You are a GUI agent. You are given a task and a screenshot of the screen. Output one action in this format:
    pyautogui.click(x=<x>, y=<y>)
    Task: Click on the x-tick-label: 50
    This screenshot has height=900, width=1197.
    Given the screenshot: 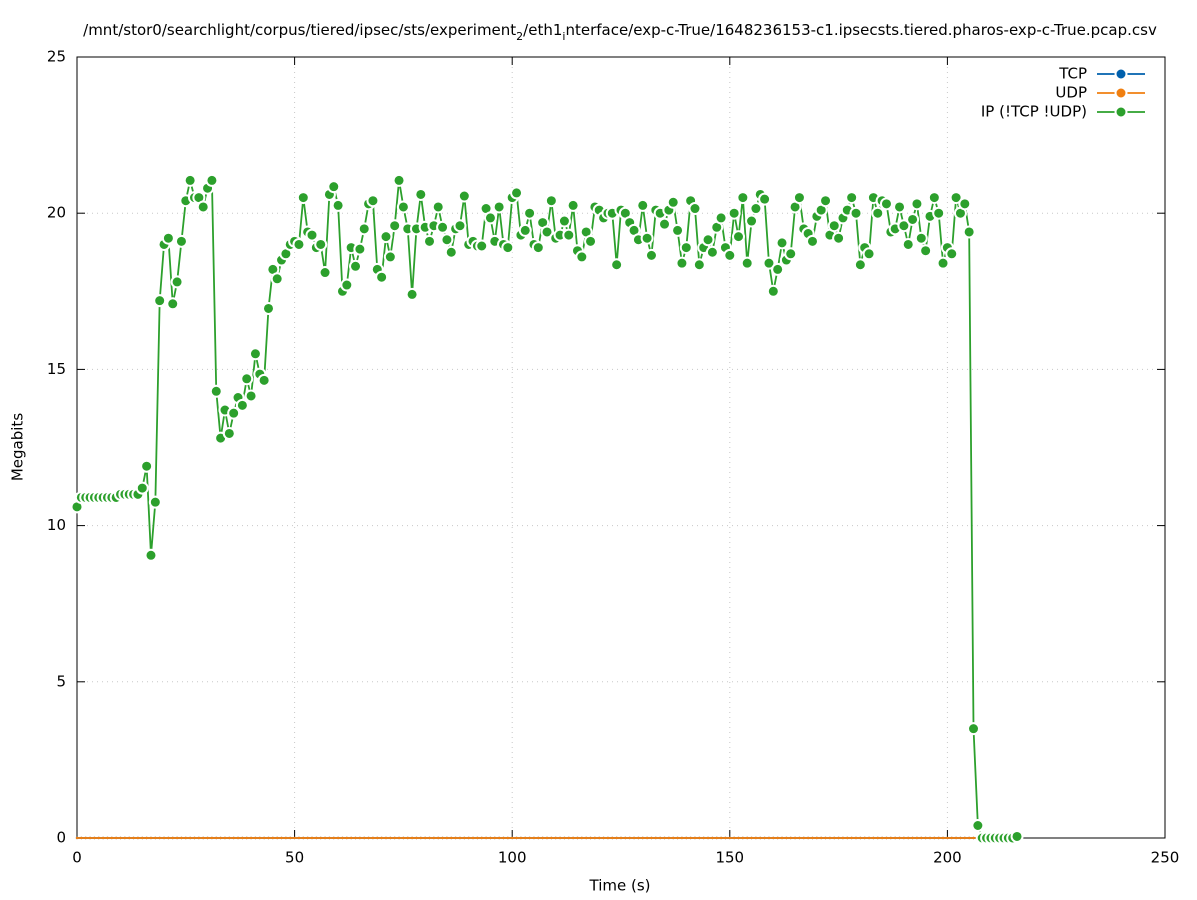 What is the action you would take?
    pyautogui.click(x=294, y=858)
    